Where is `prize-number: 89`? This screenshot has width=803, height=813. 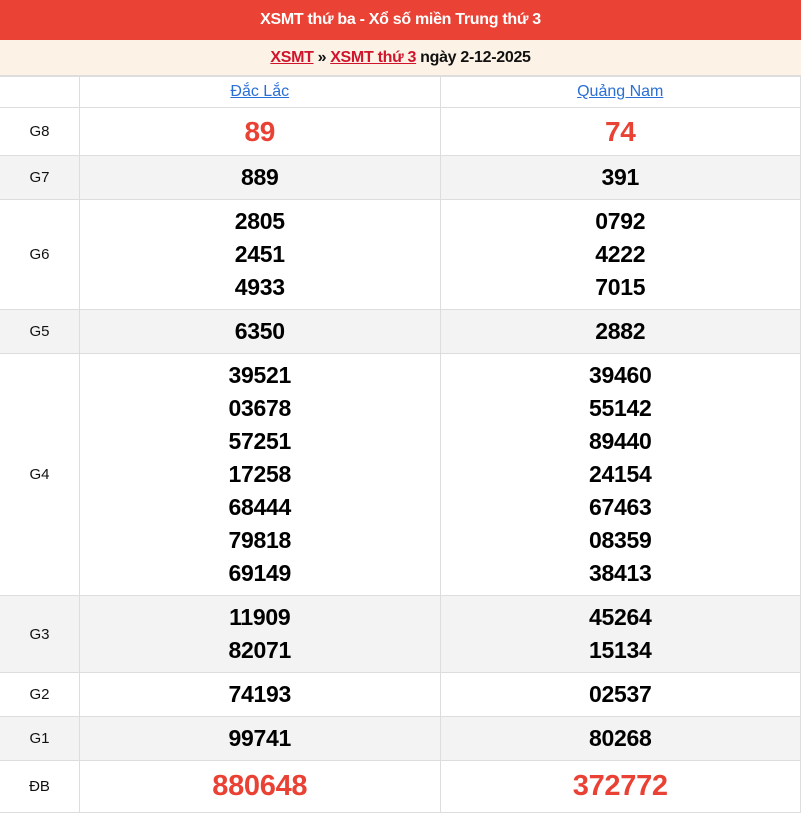
prize-number: 89 is located at coordinates (260, 131).